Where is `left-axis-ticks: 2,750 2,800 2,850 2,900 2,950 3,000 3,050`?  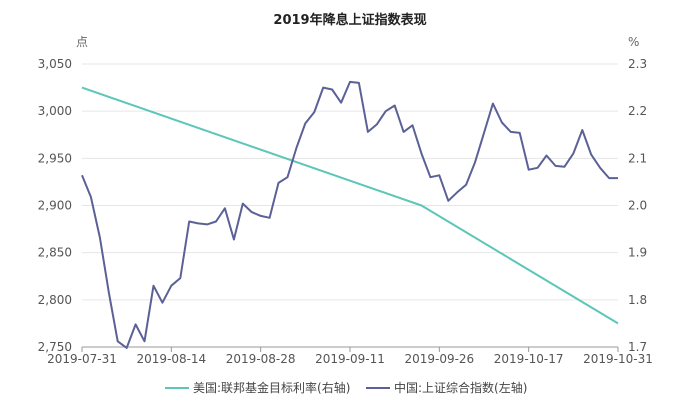
left-axis-ticks: 2,750 2,800 2,850 2,900 2,950 3,000 3,050 is located at coordinates (55, 205).